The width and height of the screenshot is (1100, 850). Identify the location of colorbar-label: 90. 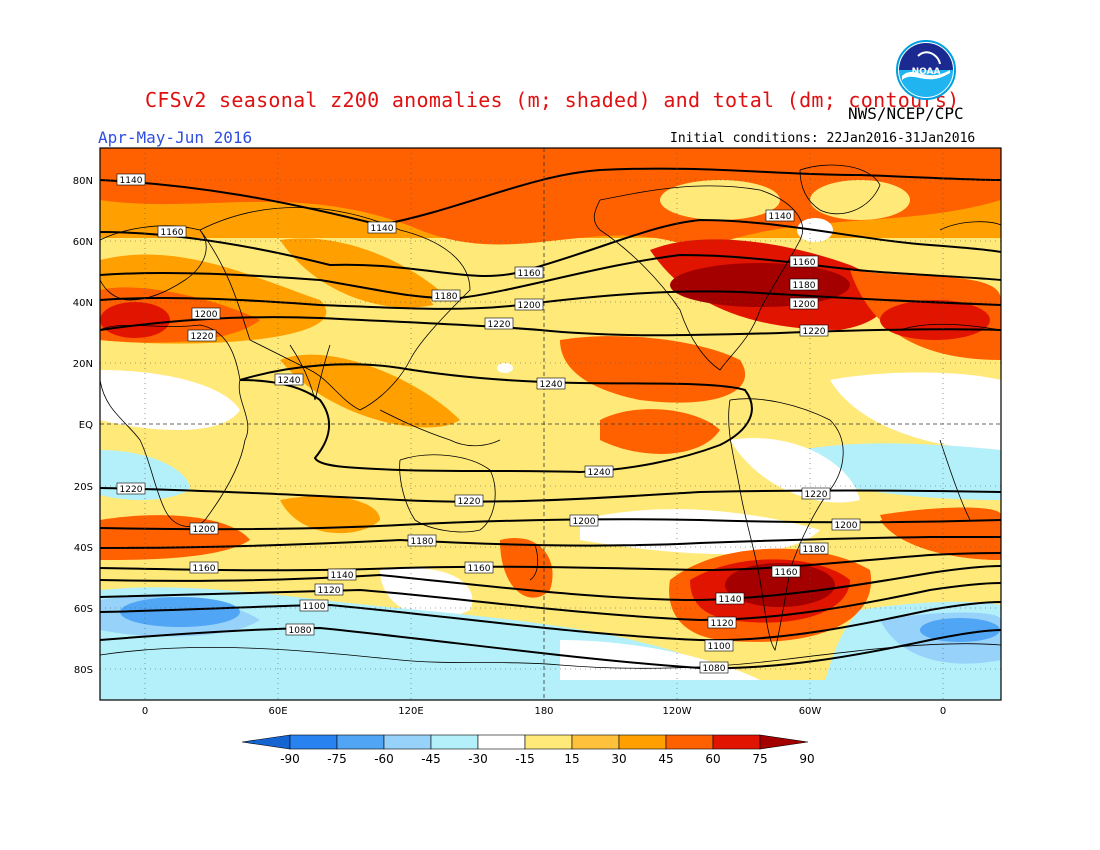
(806, 759).